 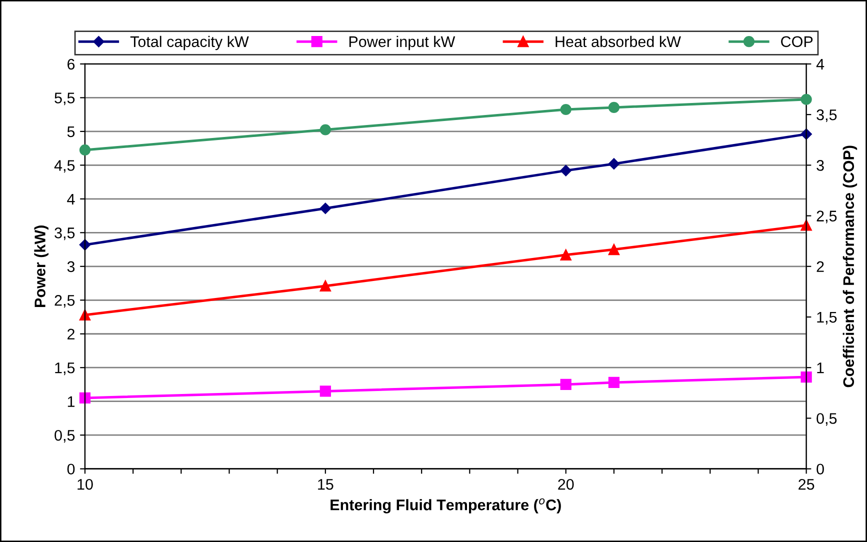 I want to click on legend-label: Heat absorbed kW, so click(x=618, y=42).